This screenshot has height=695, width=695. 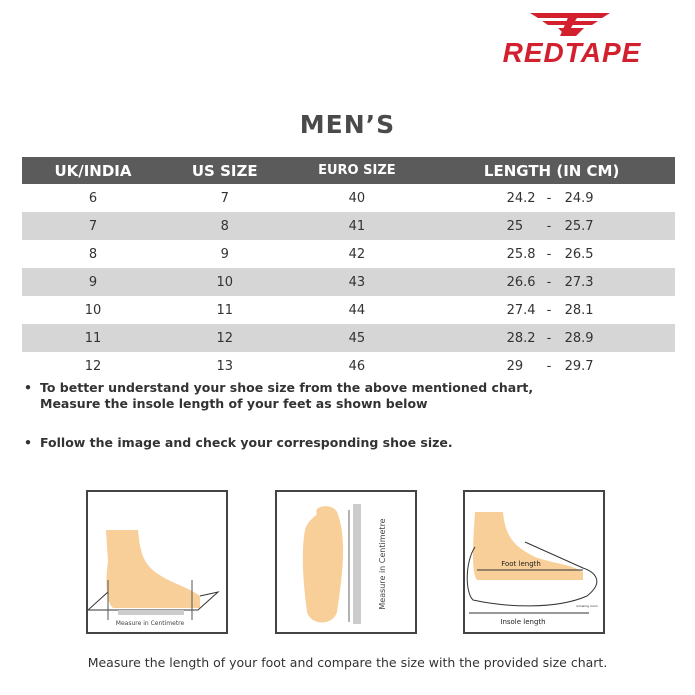 What do you see at coordinates (93, 170) in the screenshot?
I see `header-uk: UK/INDIA` at bounding box center [93, 170].